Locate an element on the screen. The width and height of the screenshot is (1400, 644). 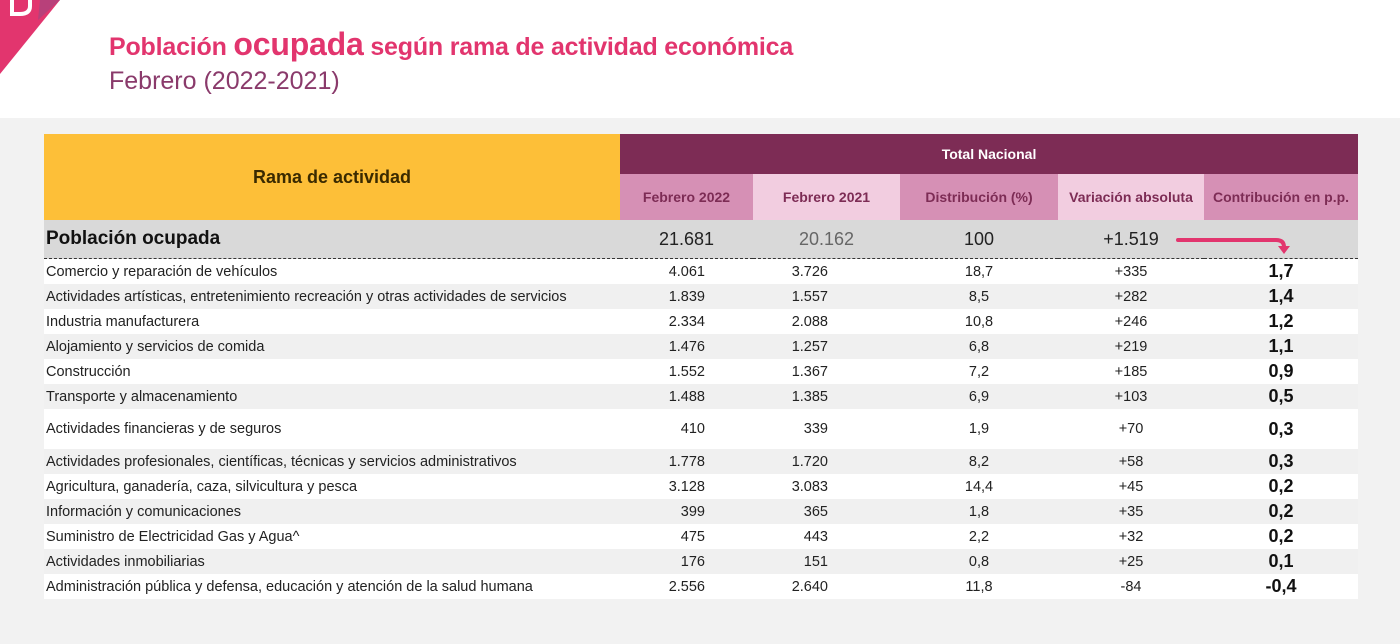
cell-feb2022: 1.839 is located at coordinates (686, 296).